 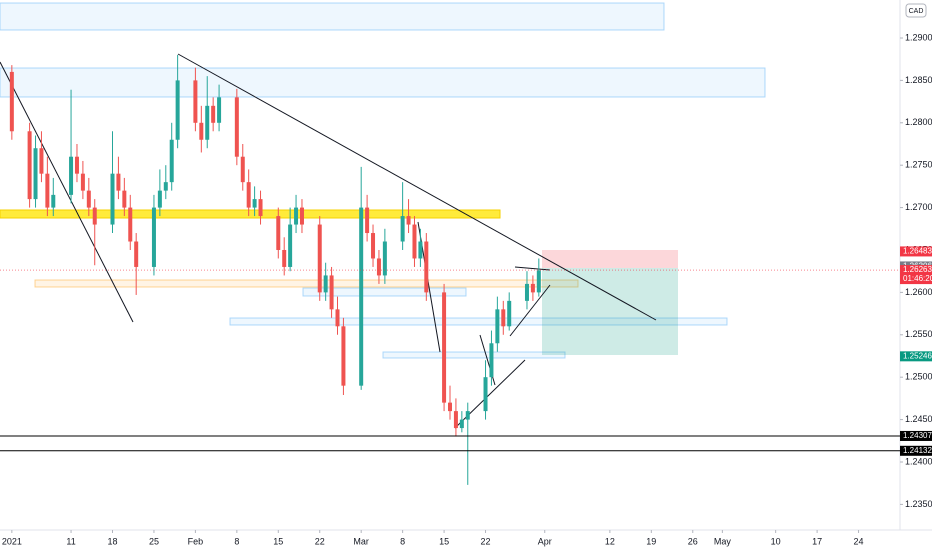 I want to click on price-label: 1.24307, so click(x=917, y=435).